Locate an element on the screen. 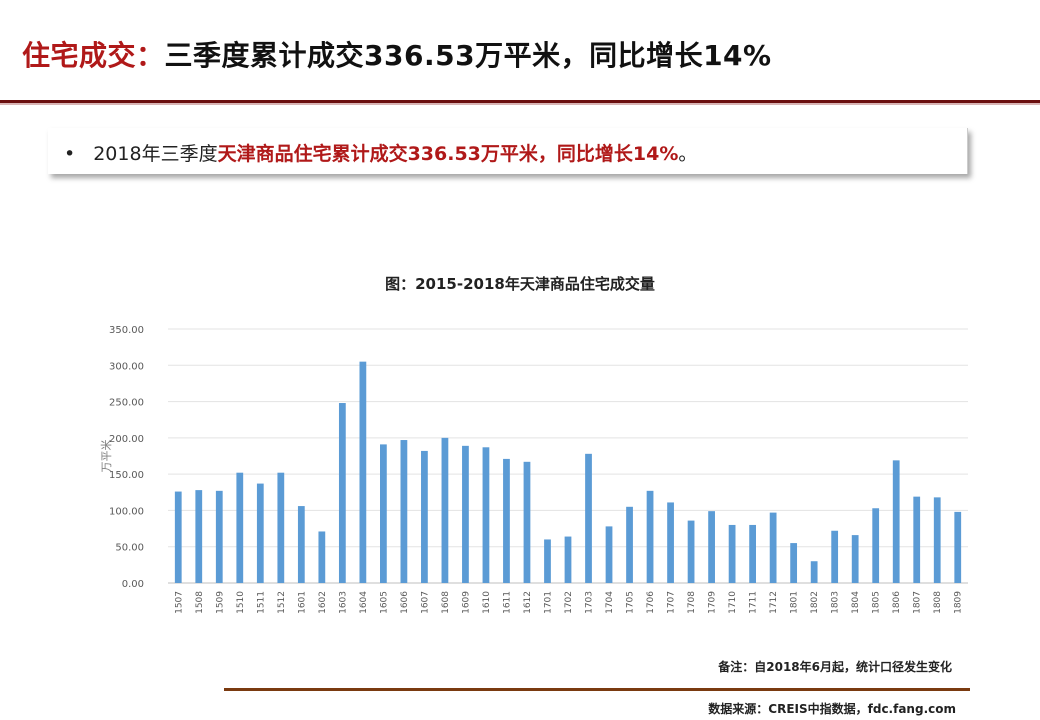 This screenshot has height=720, width=1040. x-tick-label: 1507 is located at coordinates (179, 602).